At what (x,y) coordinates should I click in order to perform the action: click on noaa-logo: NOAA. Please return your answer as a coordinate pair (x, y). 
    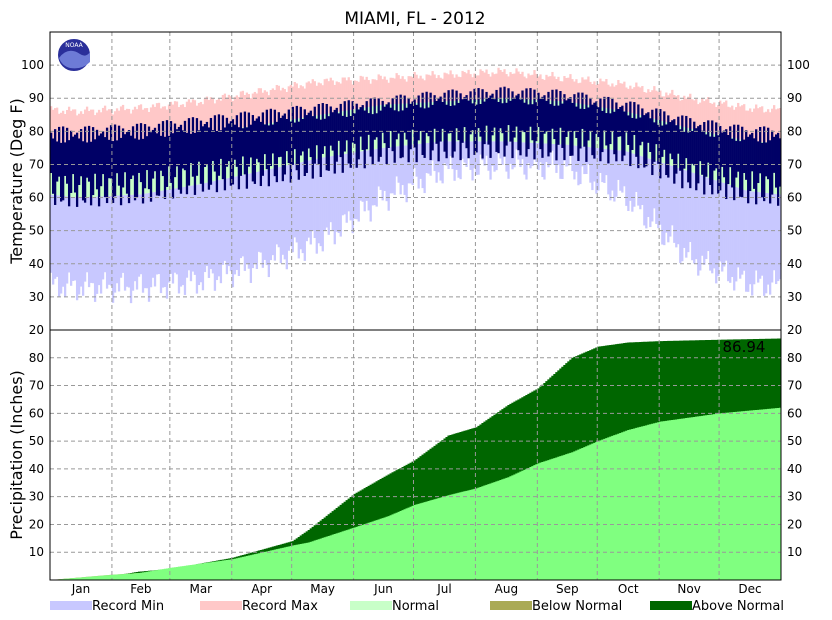
    Looking at the image, I should click on (74, 55).